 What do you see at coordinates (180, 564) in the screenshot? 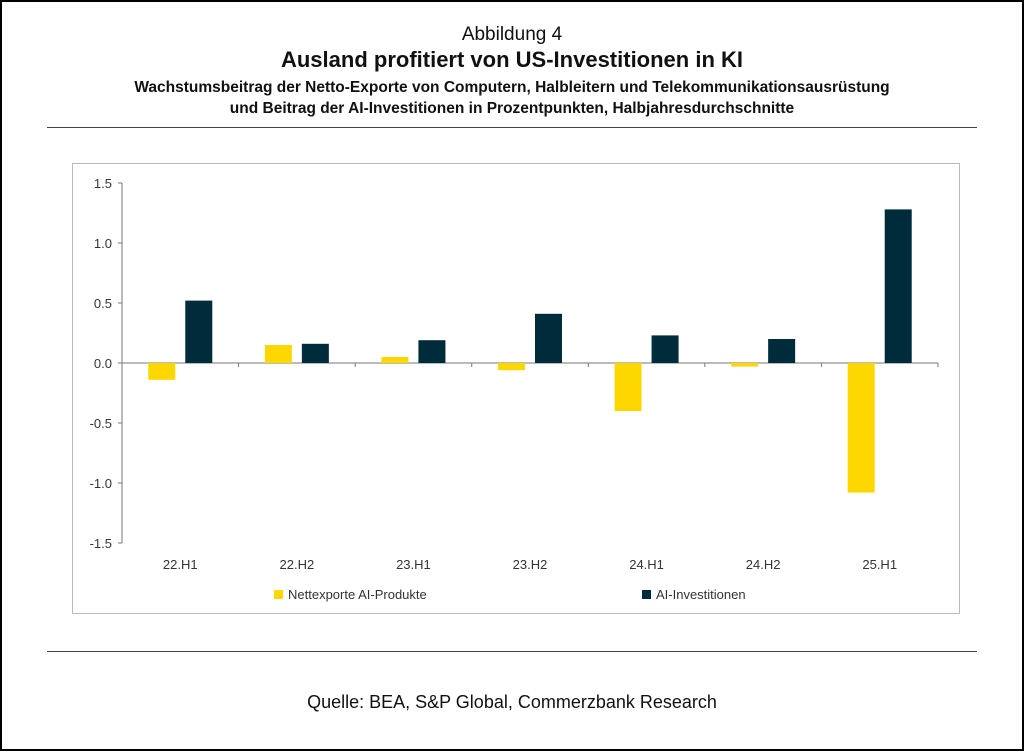
I see `x-tick-label: 22.H1` at bounding box center [180, 564].